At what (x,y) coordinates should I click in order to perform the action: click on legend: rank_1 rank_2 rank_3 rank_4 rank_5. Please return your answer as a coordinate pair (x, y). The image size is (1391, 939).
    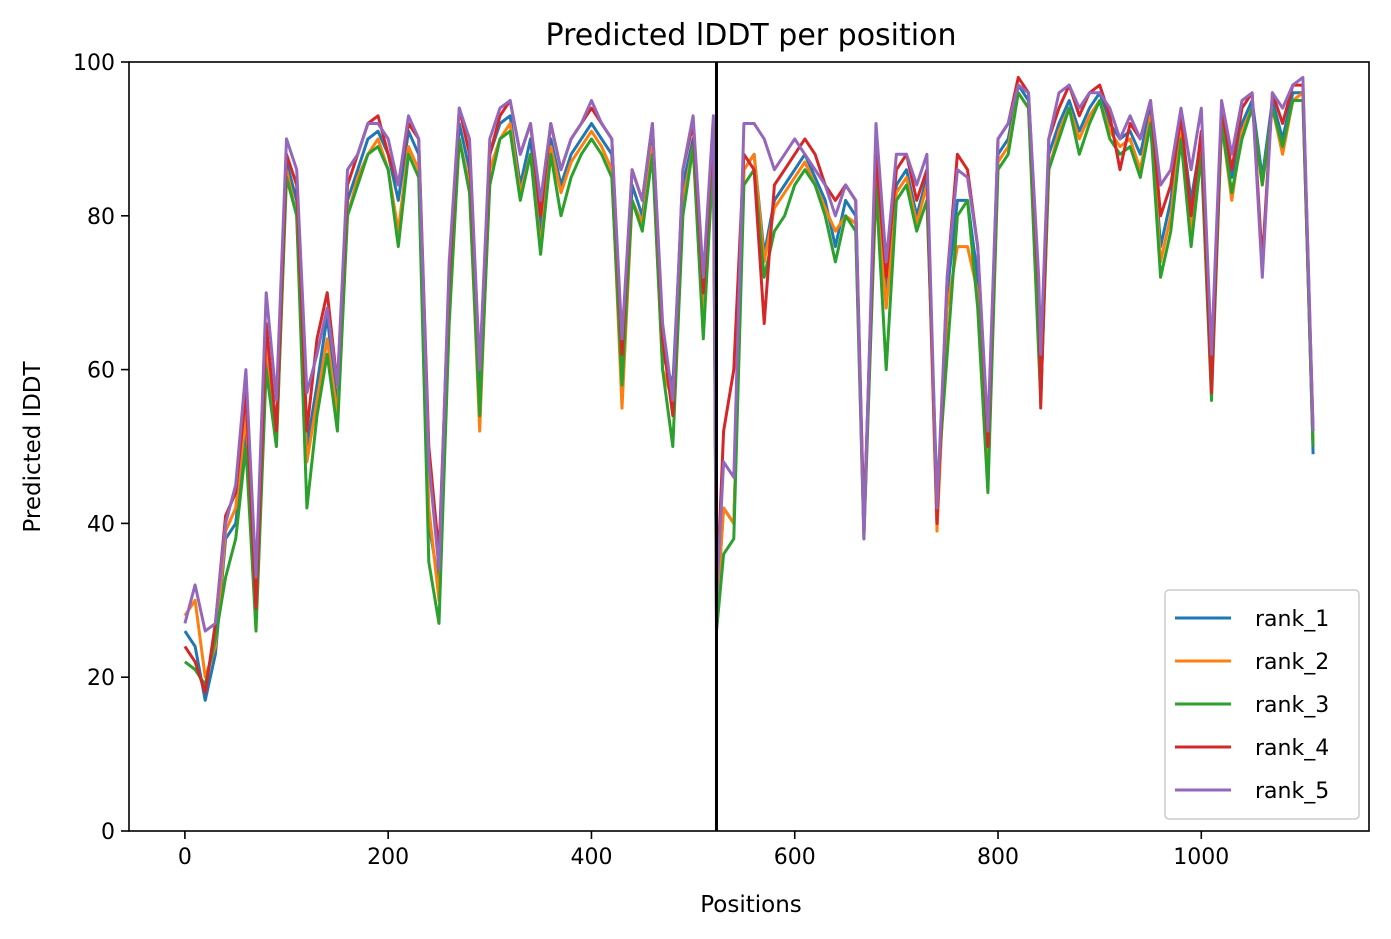
    Looking at the image, I should click on (1262, 704).